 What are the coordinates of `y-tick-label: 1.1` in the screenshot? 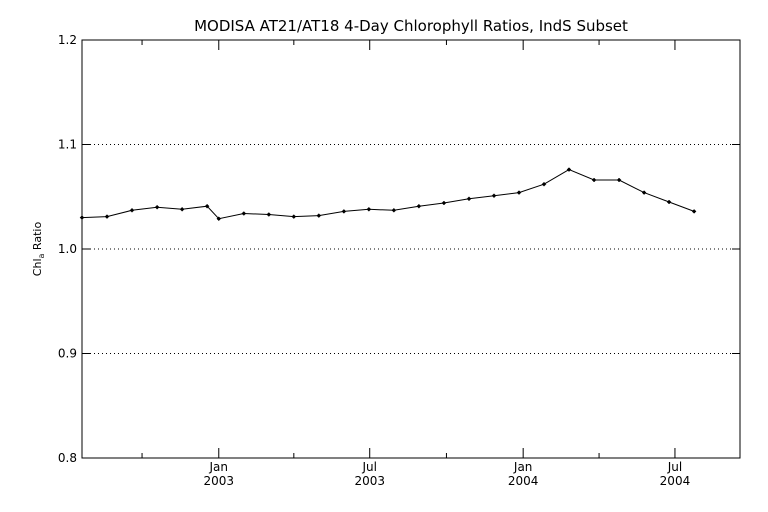 It's located at (67, 145).